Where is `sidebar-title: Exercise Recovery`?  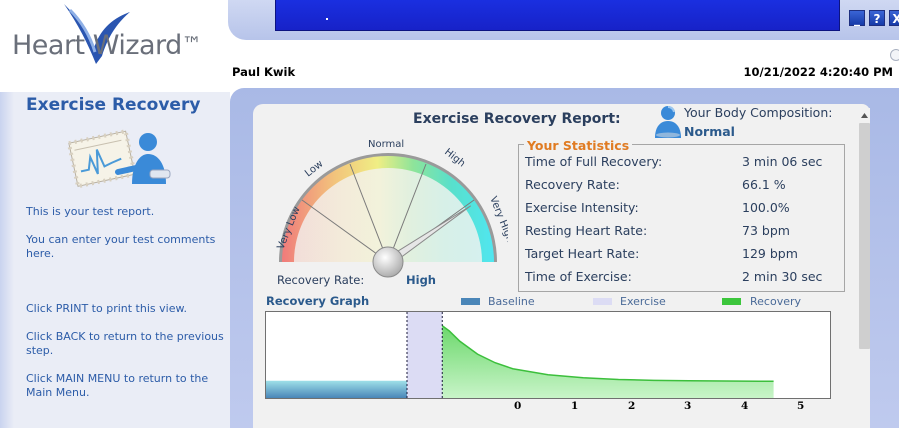 sidebar-title: Exercise Recovery is located at coordinates (113, 105).